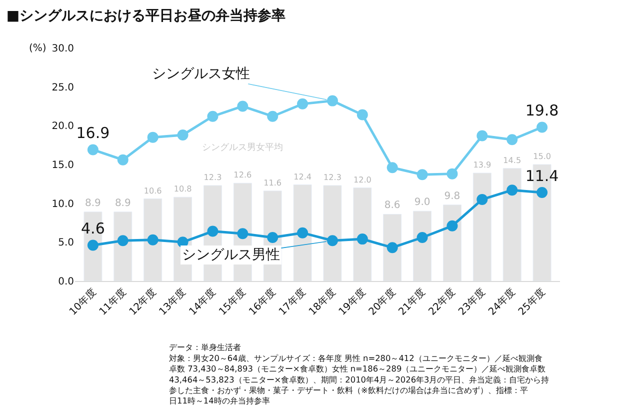 This screenshot has width=640, height=406. What do you see at coordinates (412, 302) in the screenshot?
I see `x-tick-label: 21年度` at bounding box center [412, 302].